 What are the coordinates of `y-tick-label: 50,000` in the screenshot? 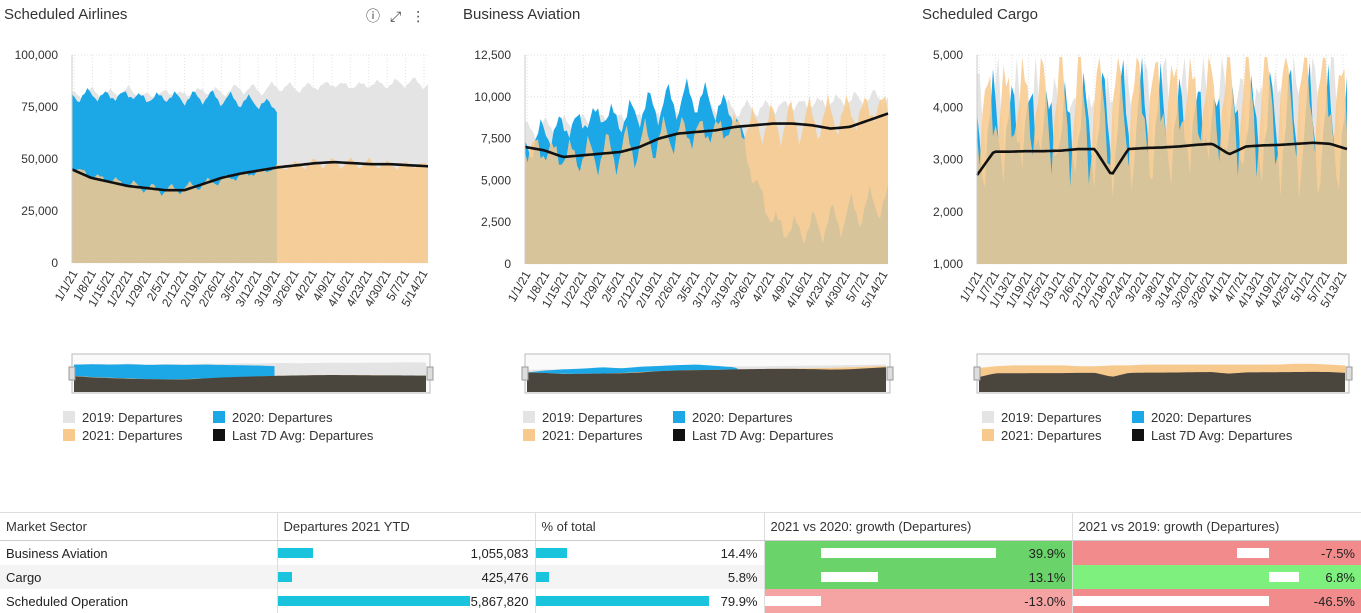 It's located at (39, 159).